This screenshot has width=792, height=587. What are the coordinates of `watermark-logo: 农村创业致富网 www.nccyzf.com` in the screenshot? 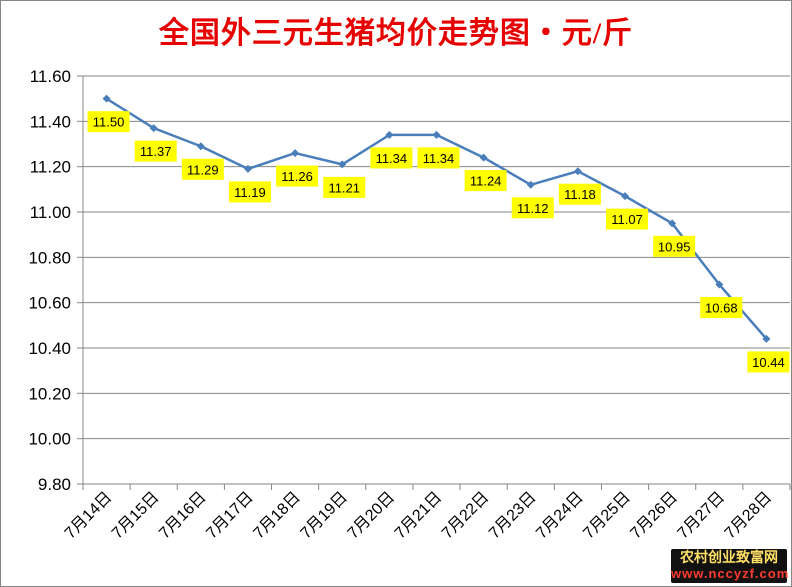 It's located at (730, 566).